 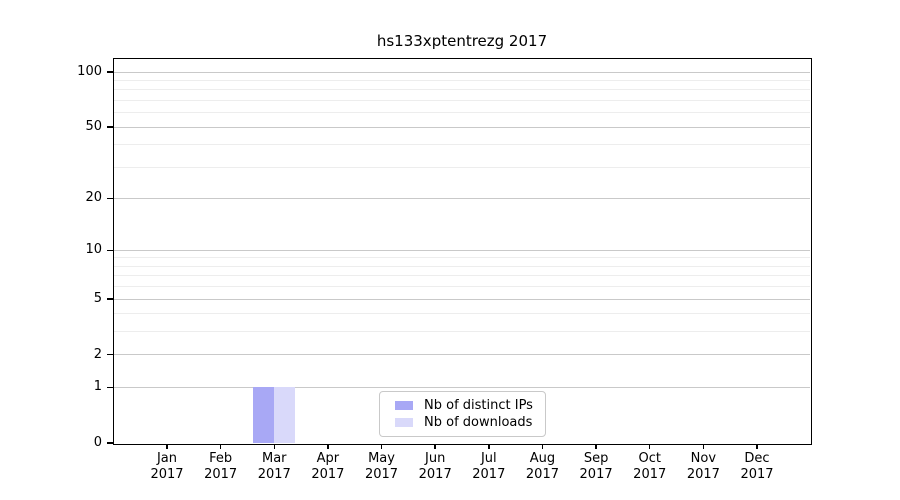 What do you see at coordinates (328, 458) in the screenshot?
I see `x-tick-month: Apr` at bounding box center [328, 458].